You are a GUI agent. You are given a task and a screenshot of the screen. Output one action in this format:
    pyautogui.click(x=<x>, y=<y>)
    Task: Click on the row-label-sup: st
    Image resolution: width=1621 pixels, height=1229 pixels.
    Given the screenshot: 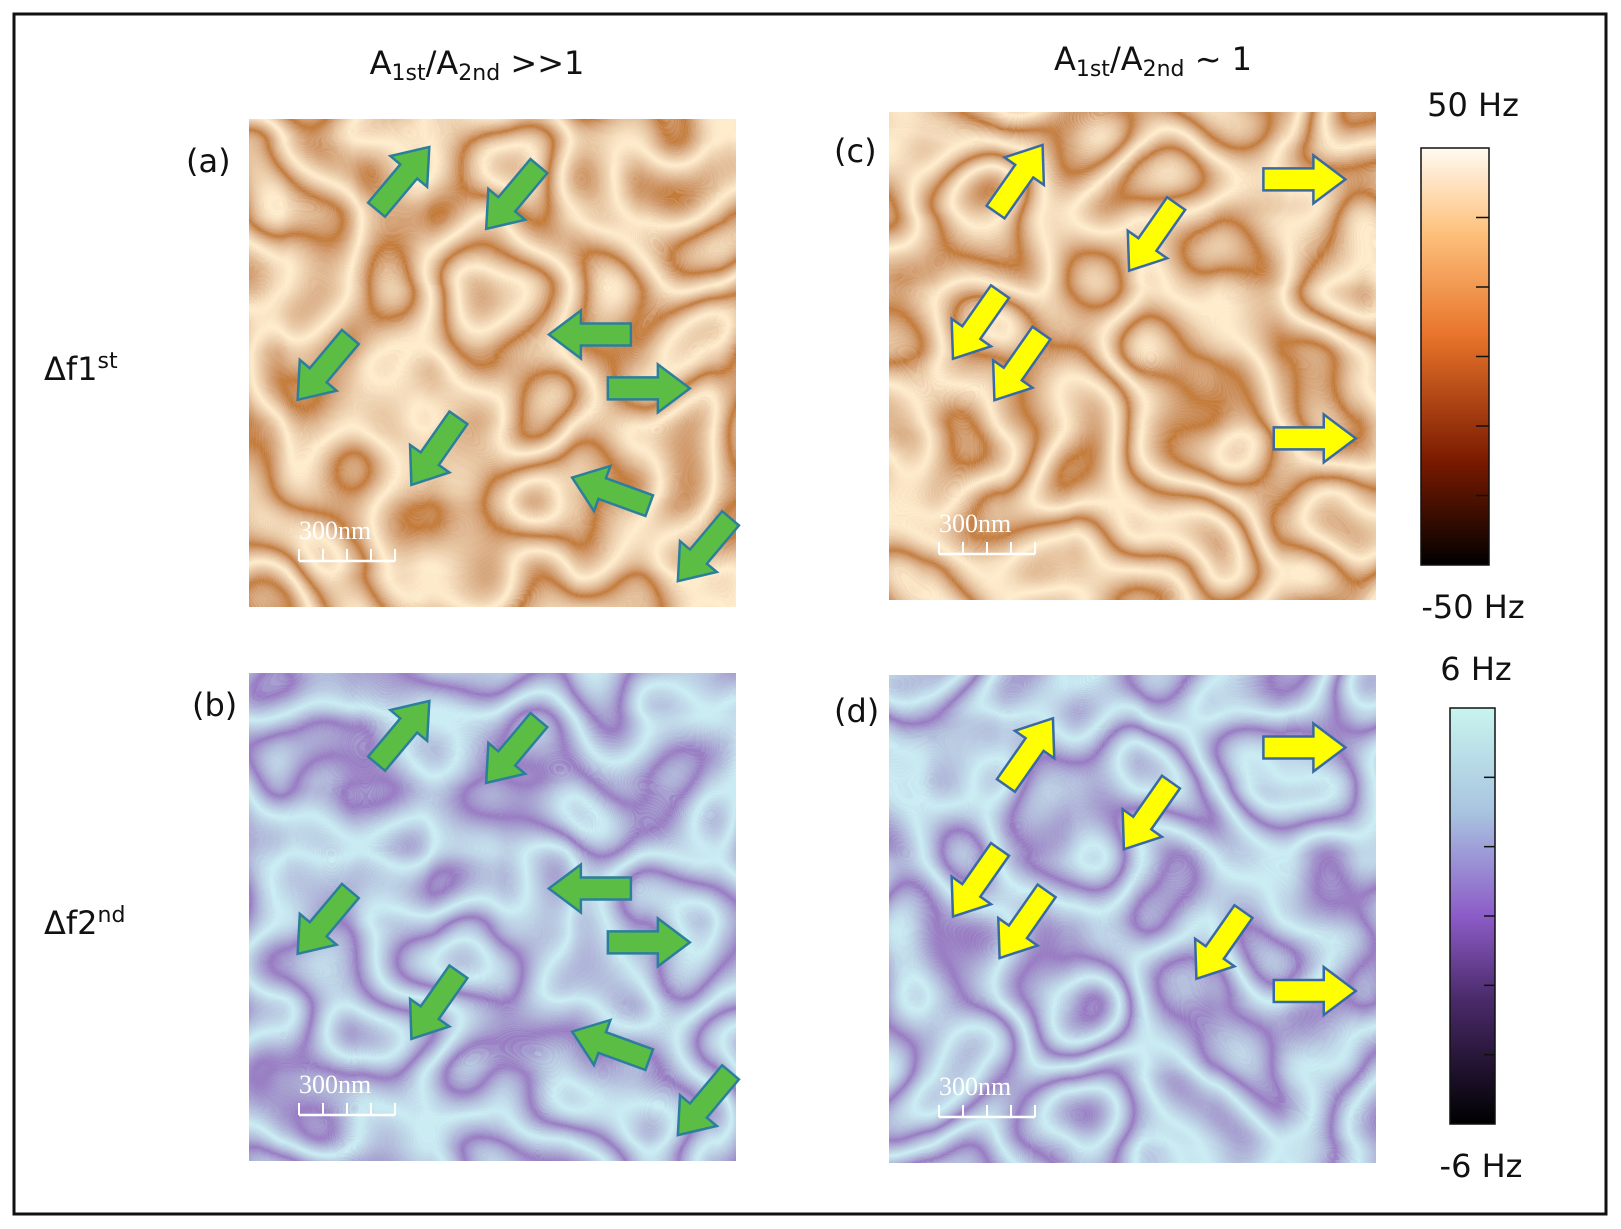 What is the action you would take?
    pyautogui.click(x=108, y=361)
    